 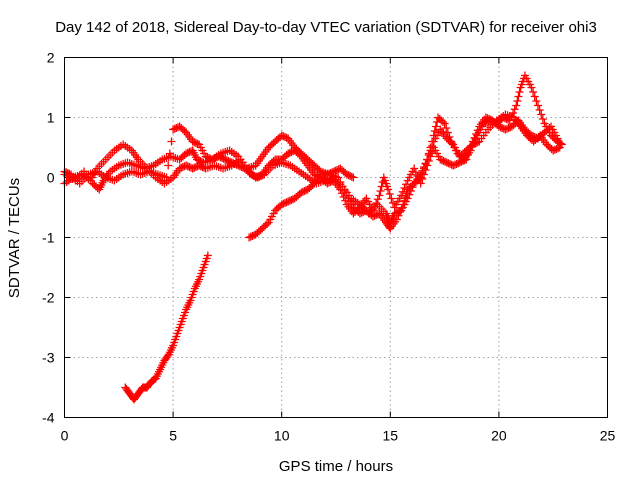 What do you see at coordinates (48, 238) in the screenshot?
I see `y-tick-label: -1` at bounding box center [48, 238].